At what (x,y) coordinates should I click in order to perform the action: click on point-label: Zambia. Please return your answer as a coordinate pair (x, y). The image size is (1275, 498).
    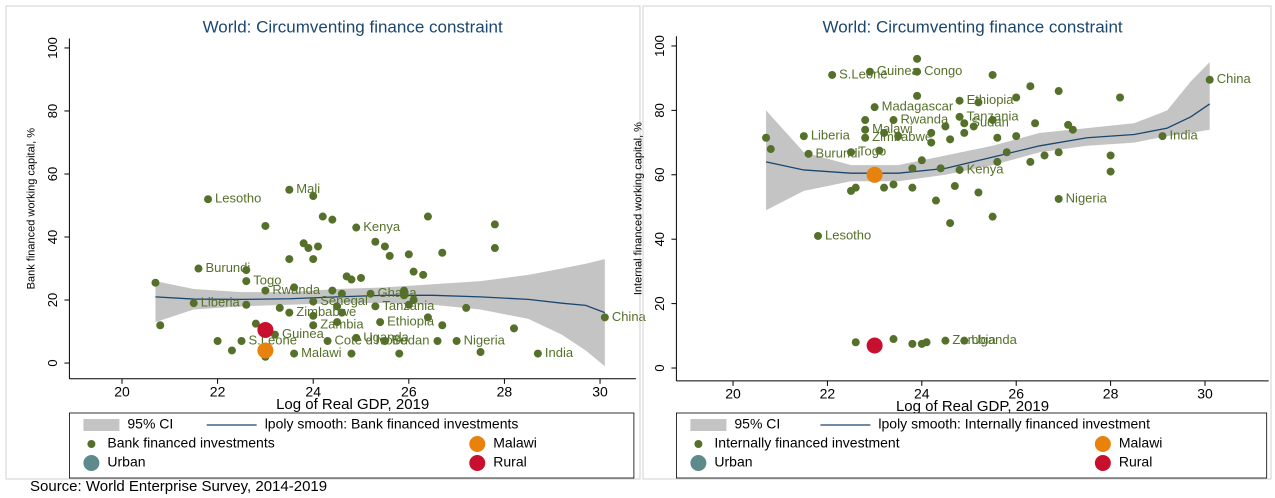
    Looking at the image, I should click on (342, 324).